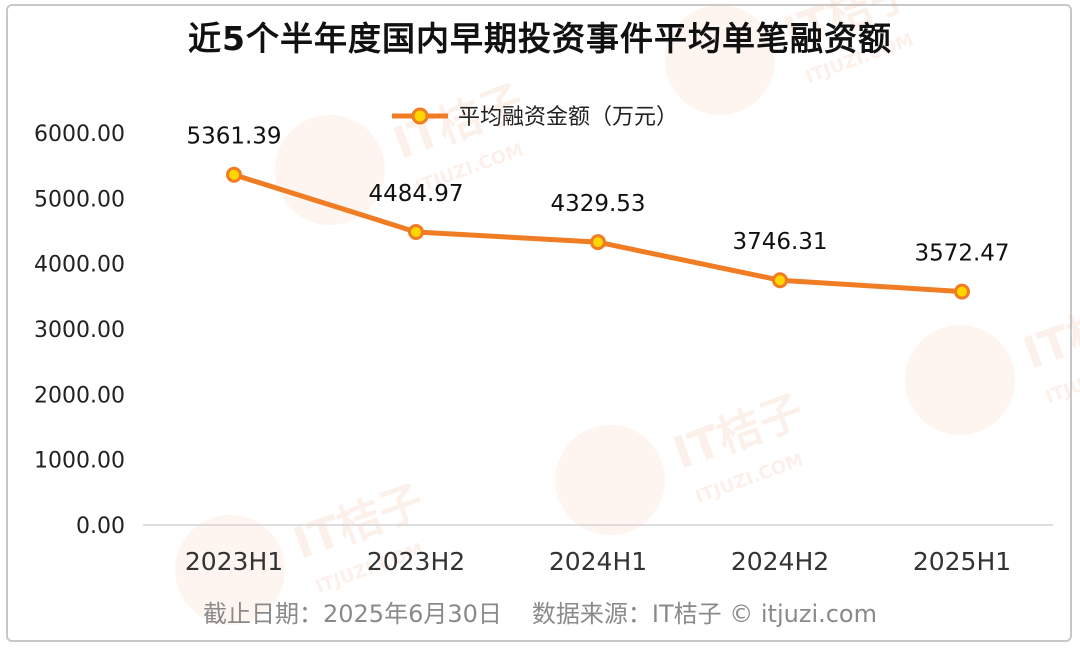 The image size is (1080, 650). I want to click on legend-marker-swatch, so click(420, 116).